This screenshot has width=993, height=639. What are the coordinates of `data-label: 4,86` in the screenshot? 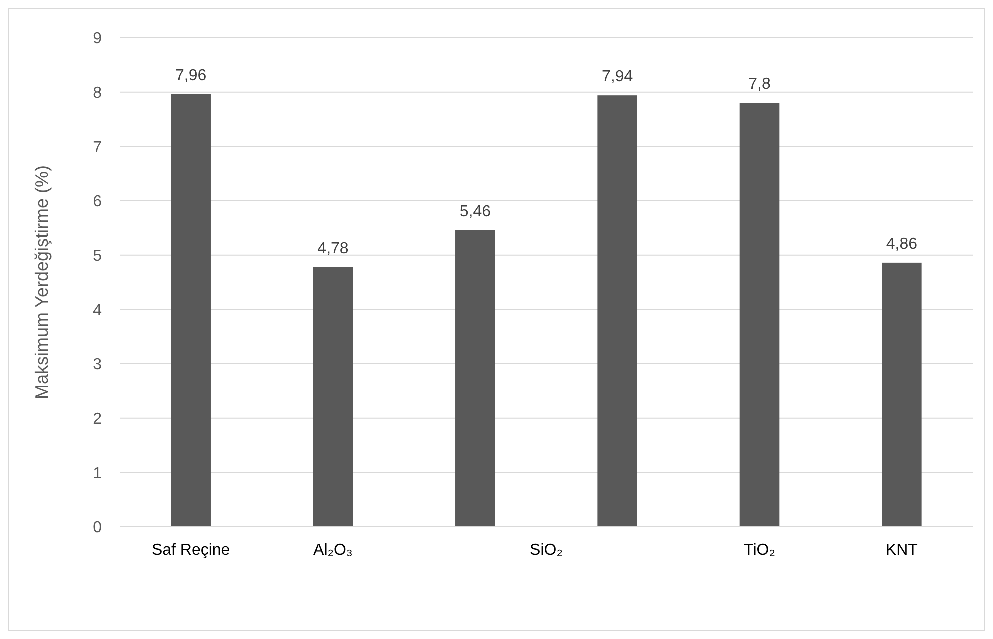 It's located at (902, 244).